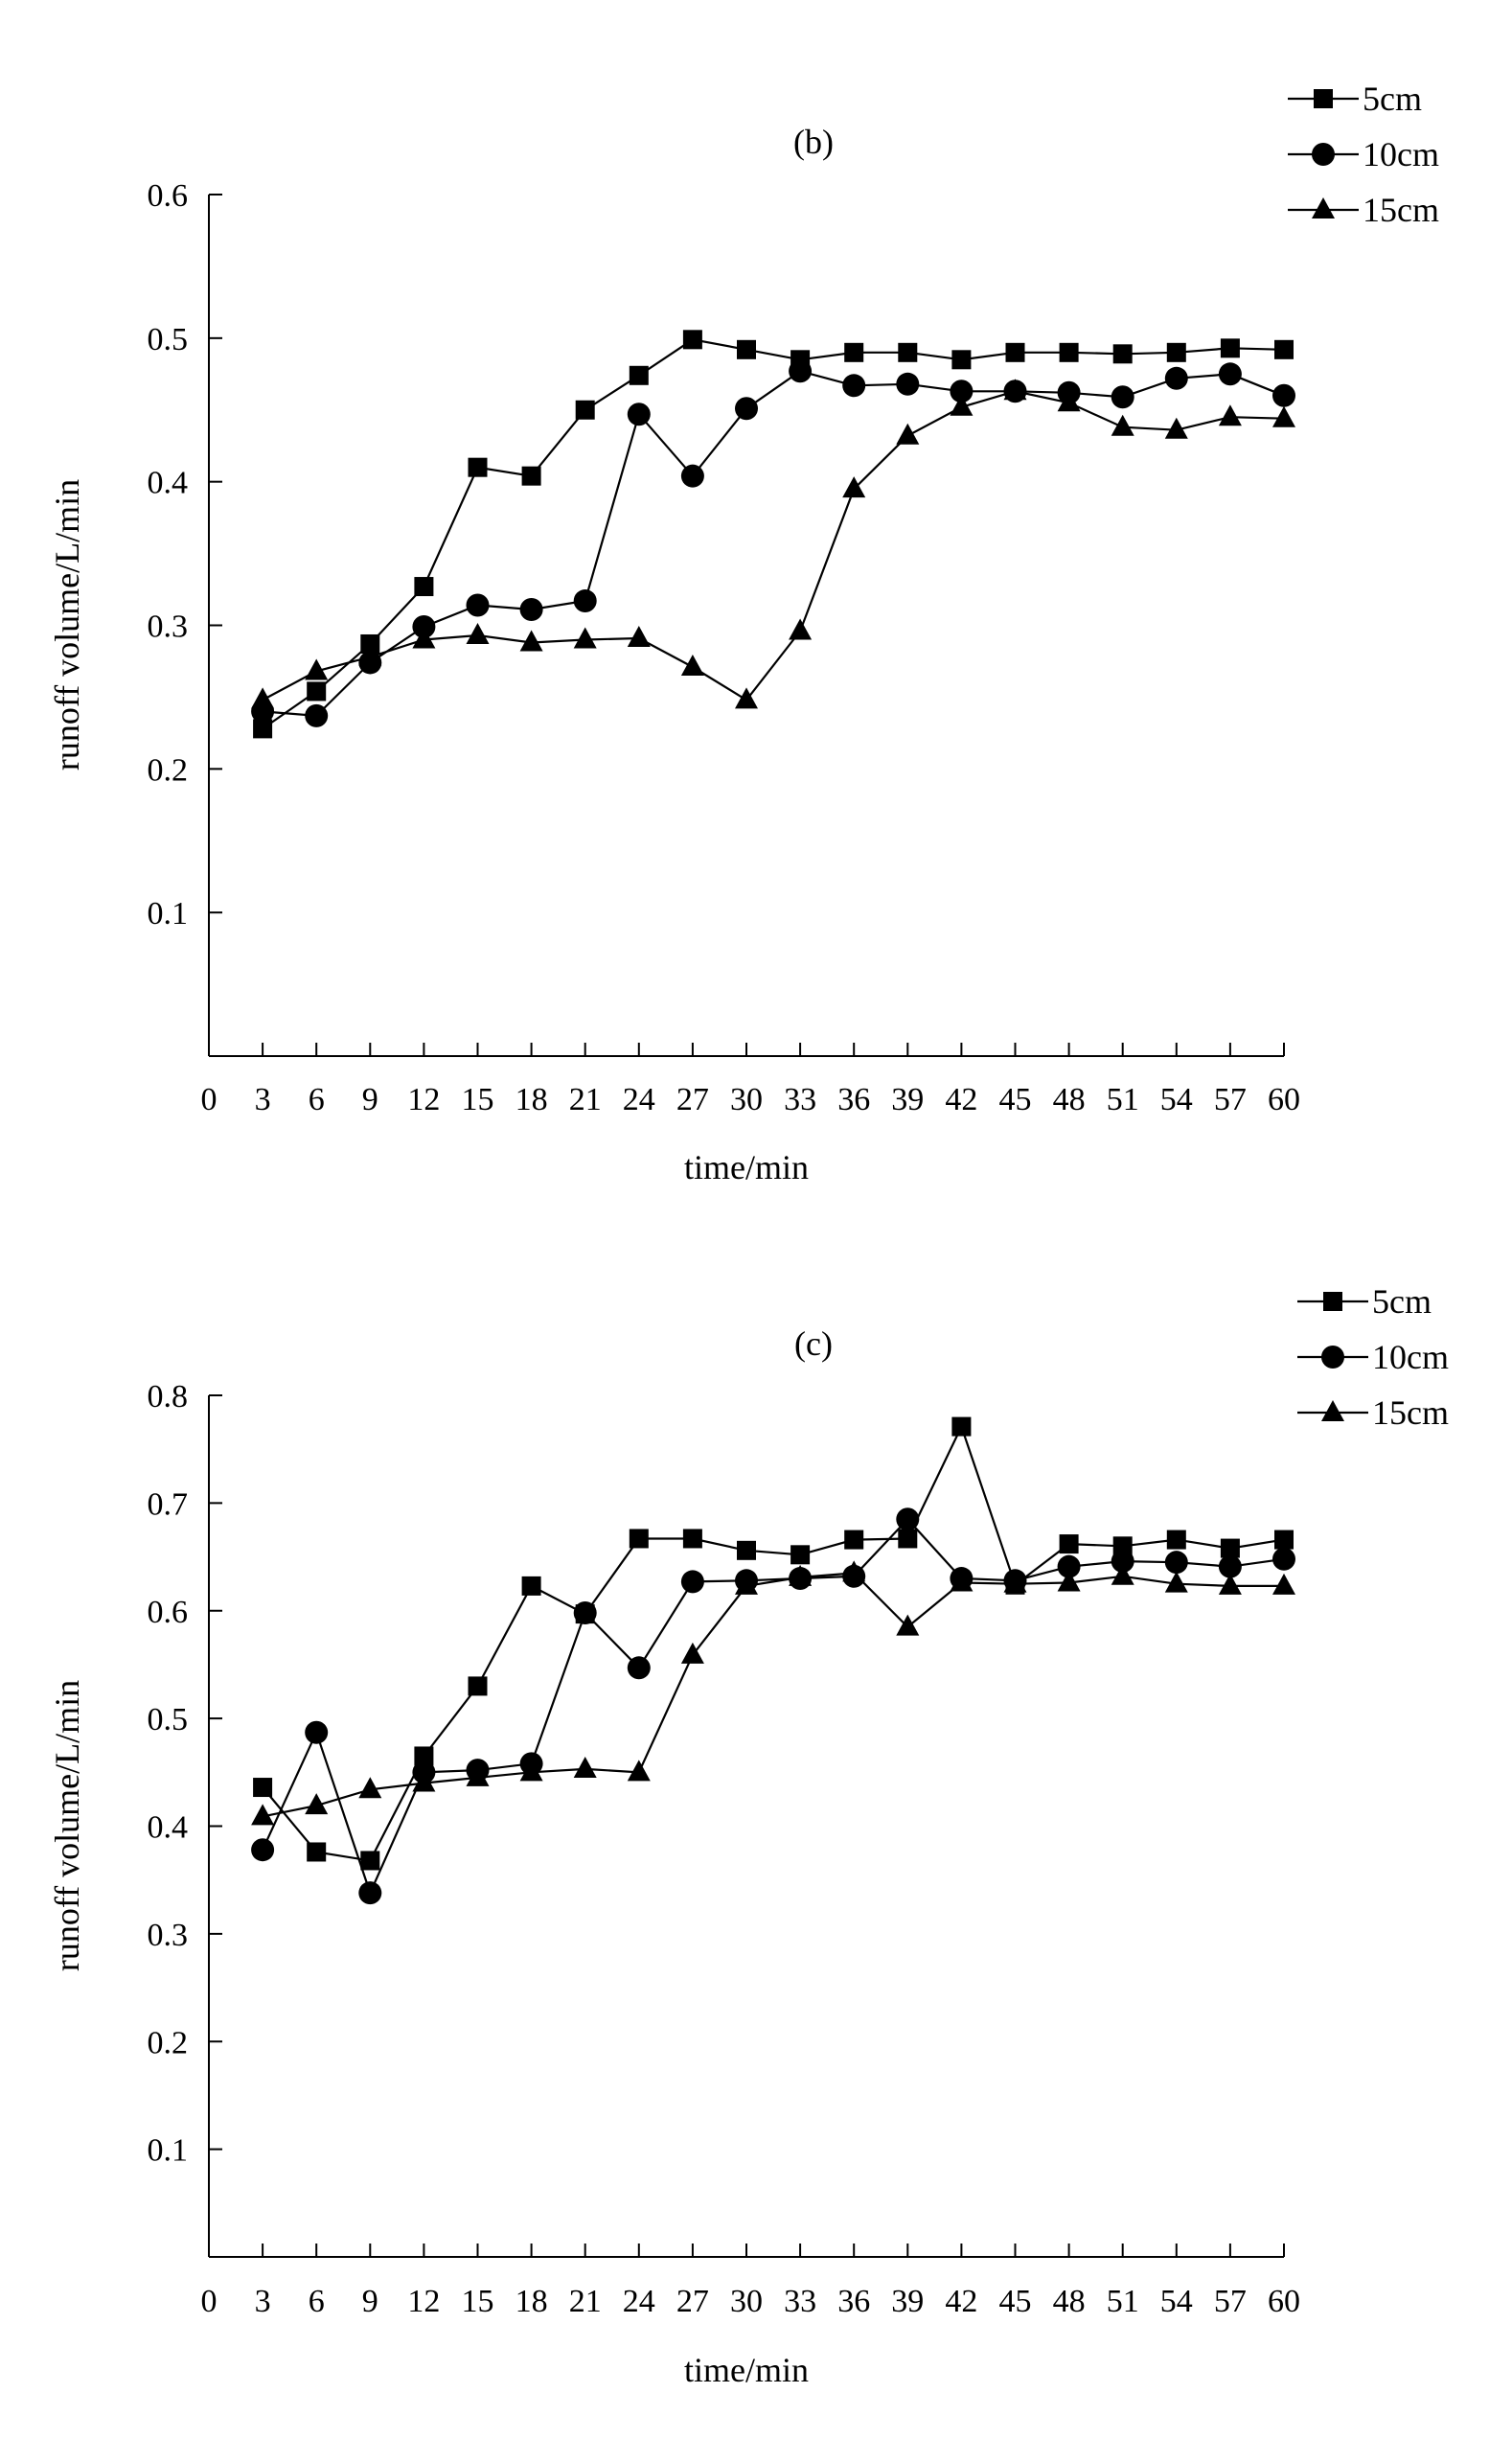  I want to click on x-tick-label: 0, so click(210, 2301).